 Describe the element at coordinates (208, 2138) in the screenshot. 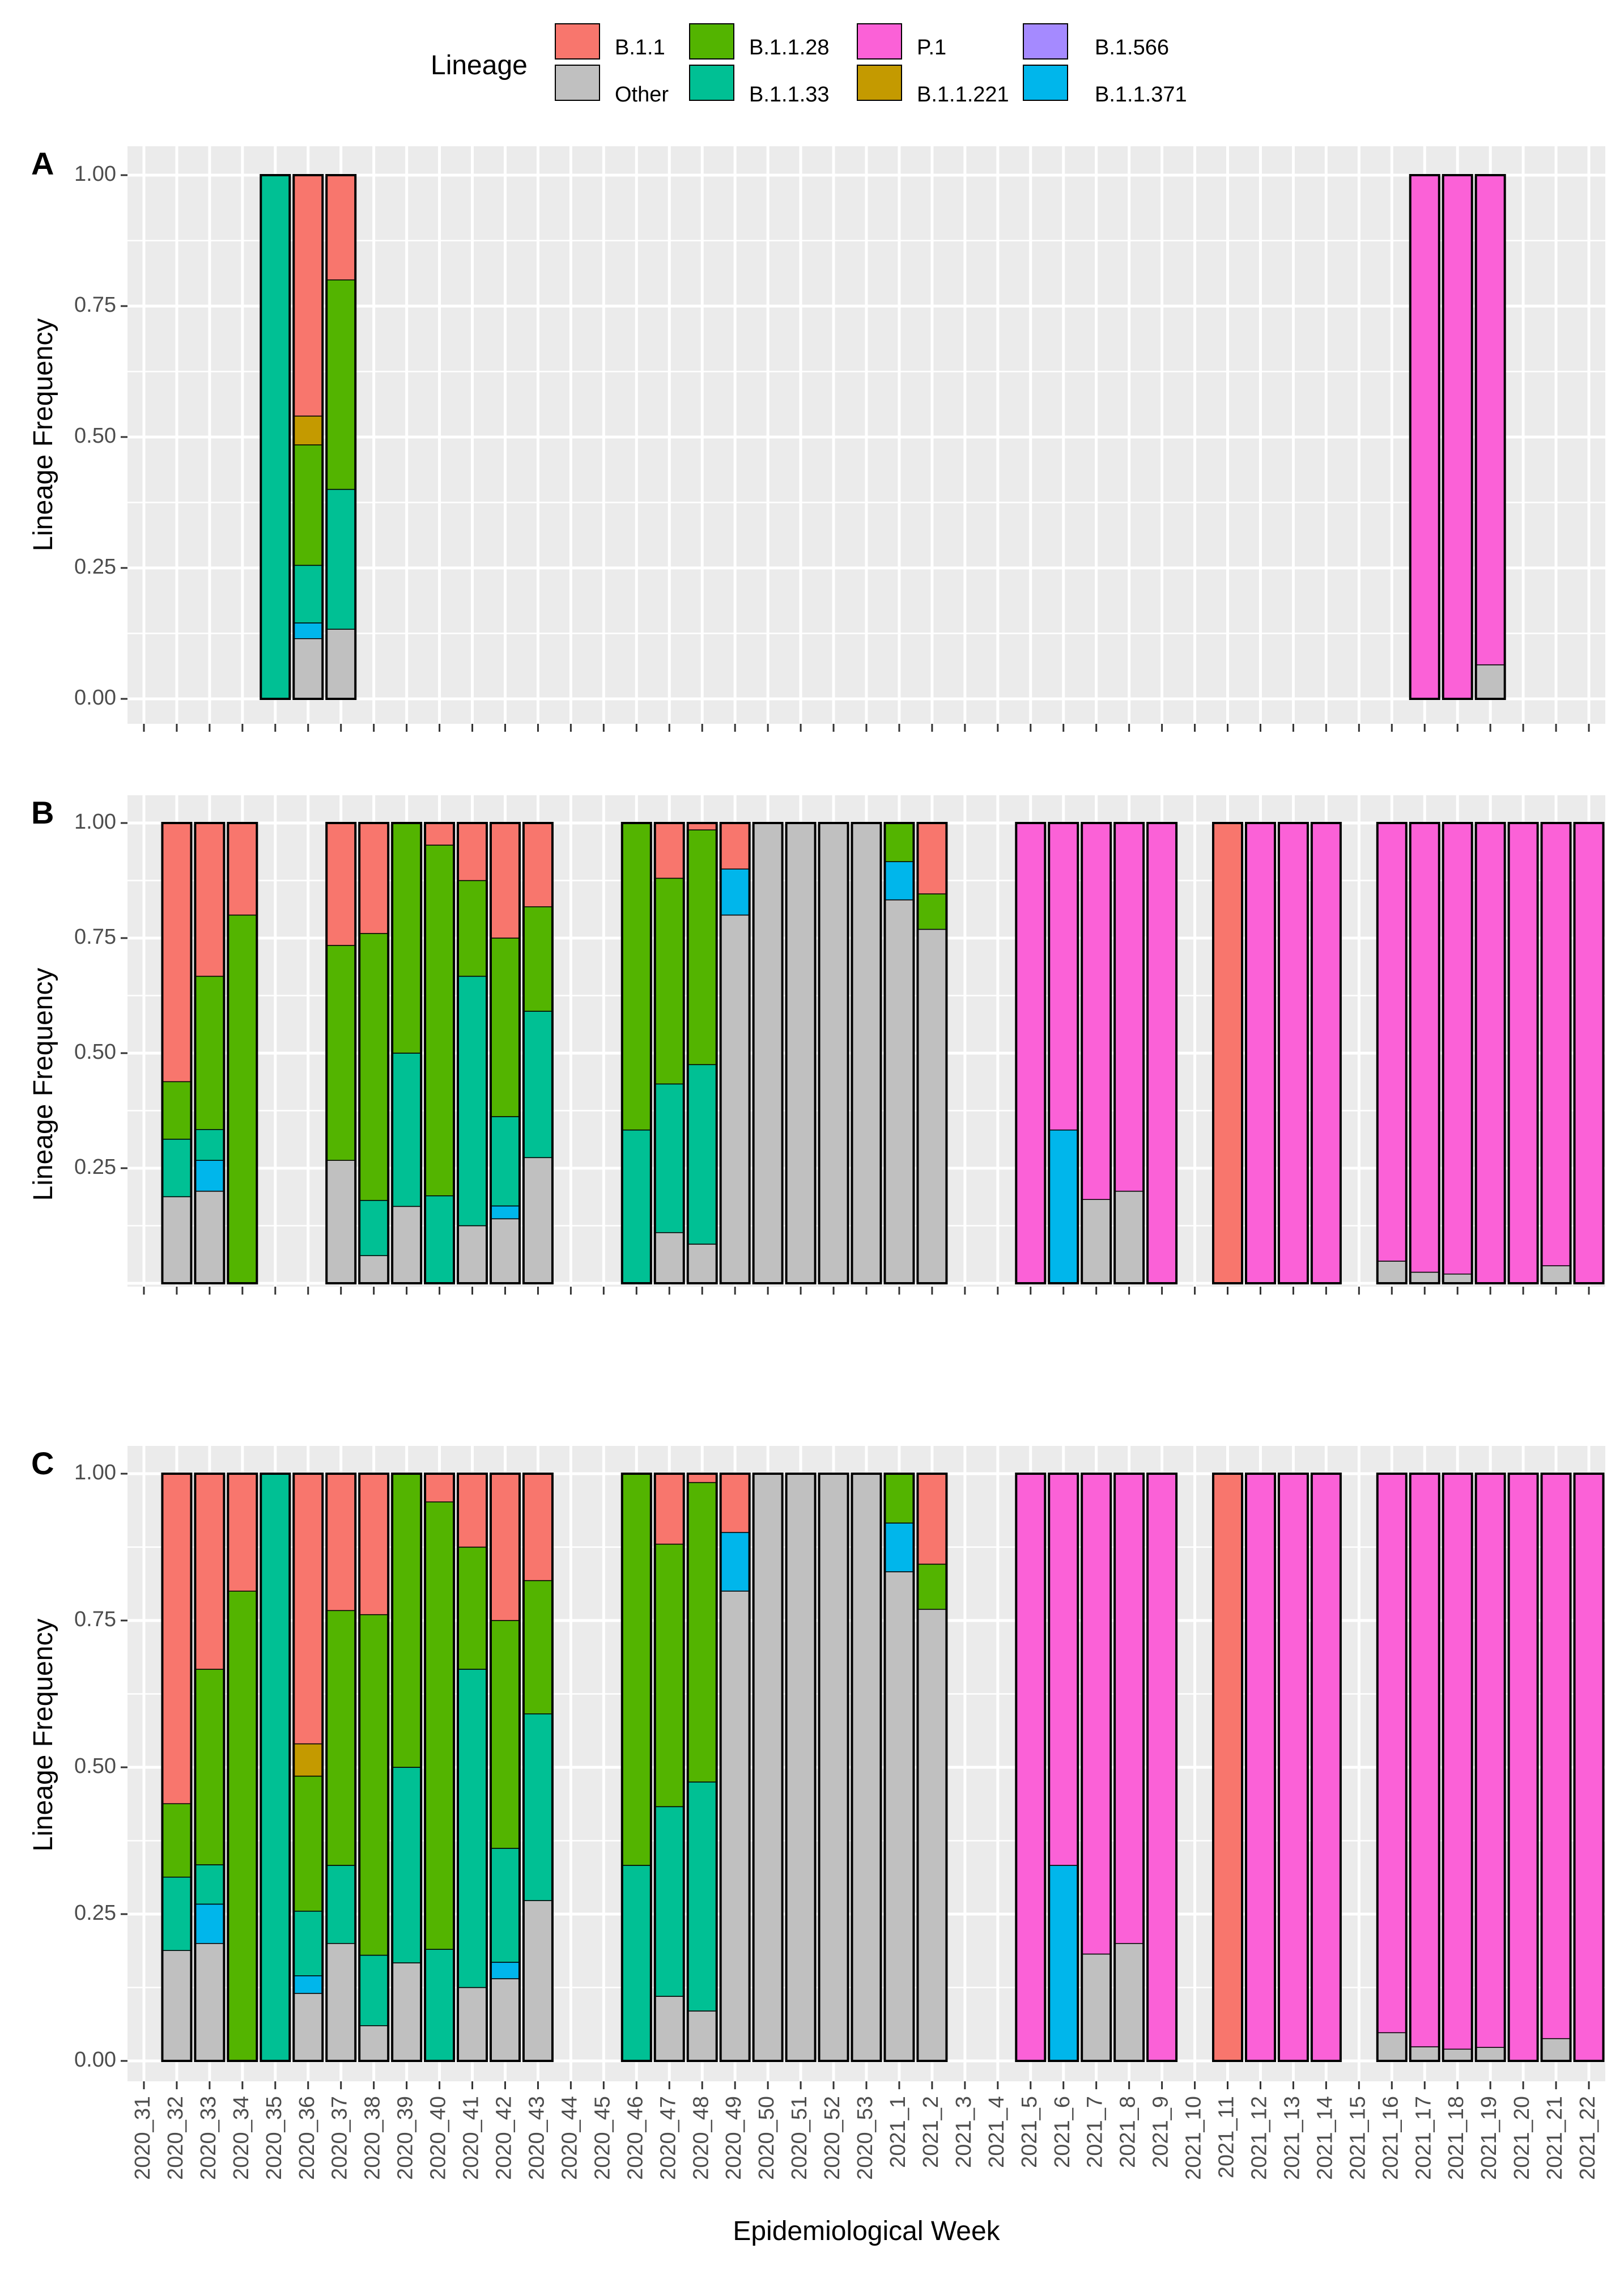

I see `x-tick-label: 2020_33` at that location.